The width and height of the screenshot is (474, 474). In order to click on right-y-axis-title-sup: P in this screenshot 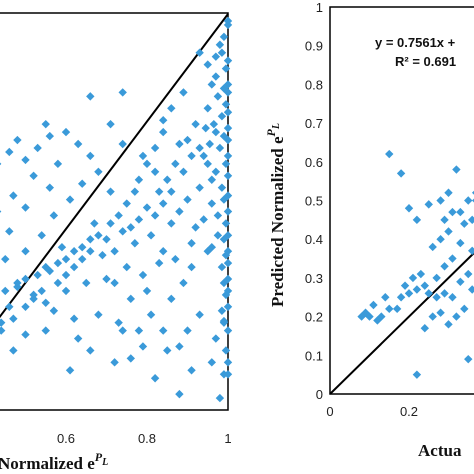, I will do `click(271, 132)`.